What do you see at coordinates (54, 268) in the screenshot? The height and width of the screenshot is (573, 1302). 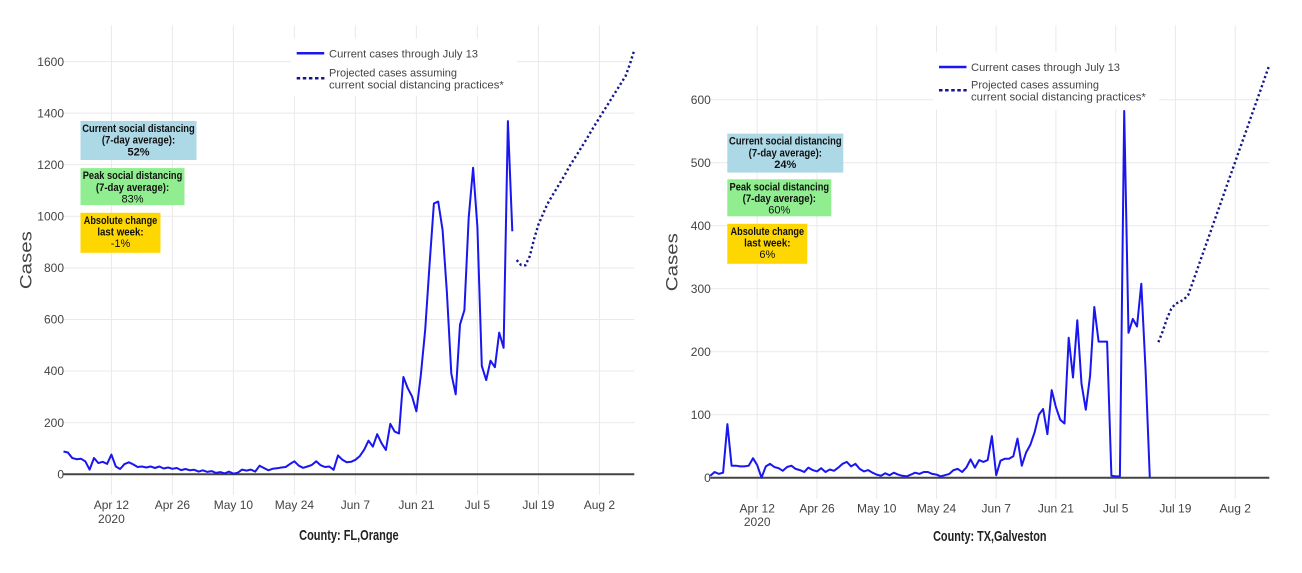 I see `svg-text: 800` at bounding box center [54, 268].